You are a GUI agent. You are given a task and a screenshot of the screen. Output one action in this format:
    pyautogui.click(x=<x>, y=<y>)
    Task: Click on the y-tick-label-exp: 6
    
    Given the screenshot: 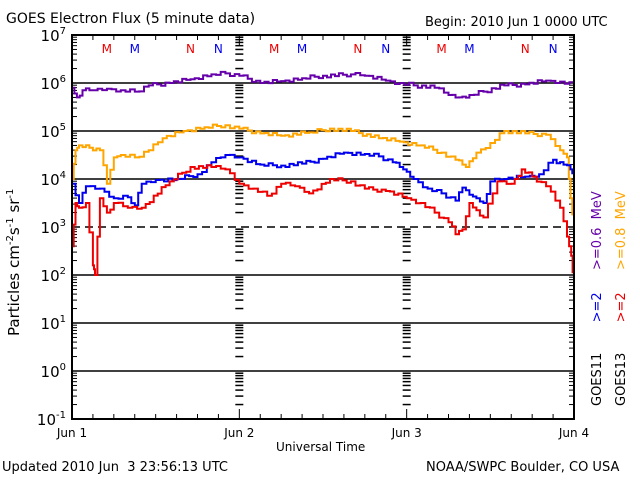 What is the action you would take?
    pyautogui.click(x=63, y=79)
    